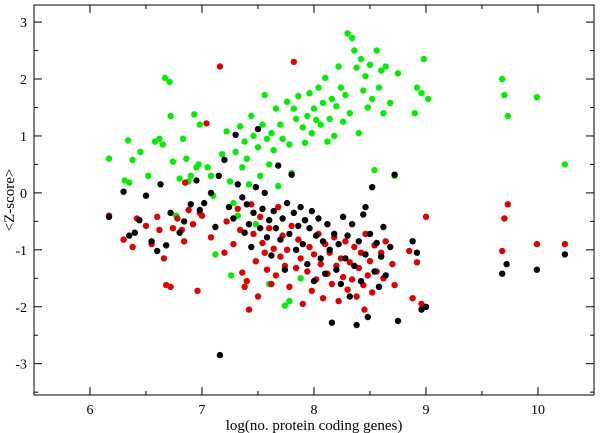  What do you see at coordinates (202, 410) in the screenshot?
I see `x-tick-label: 7` at bounding box center [202, 410].